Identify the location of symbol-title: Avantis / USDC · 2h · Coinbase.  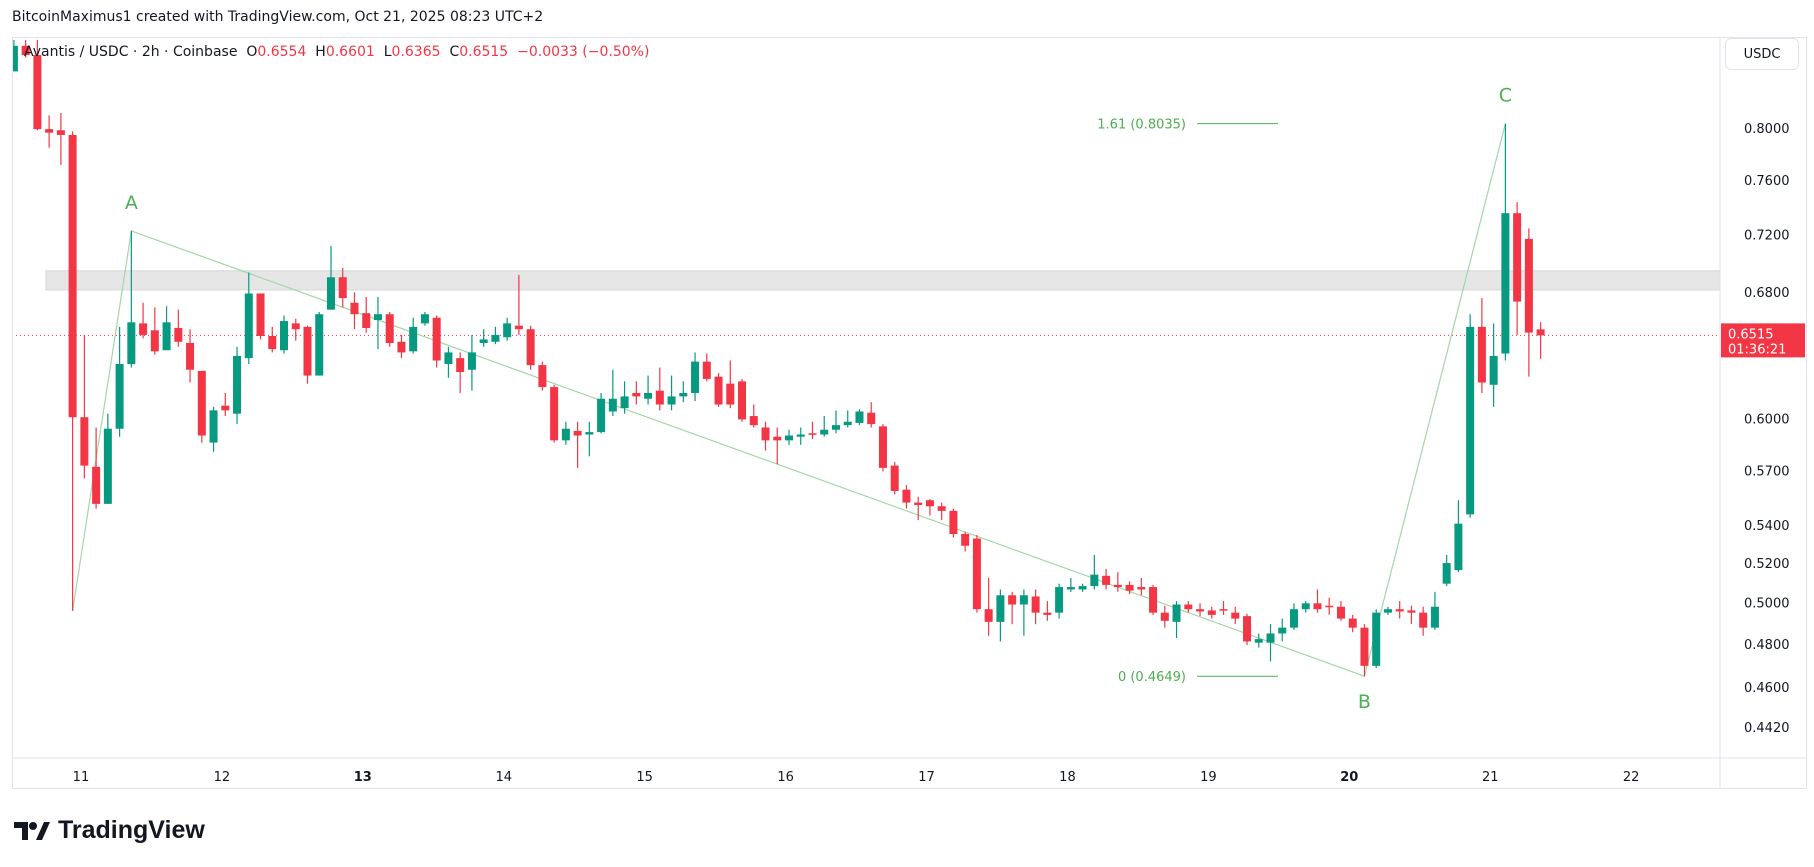
(131, 52).